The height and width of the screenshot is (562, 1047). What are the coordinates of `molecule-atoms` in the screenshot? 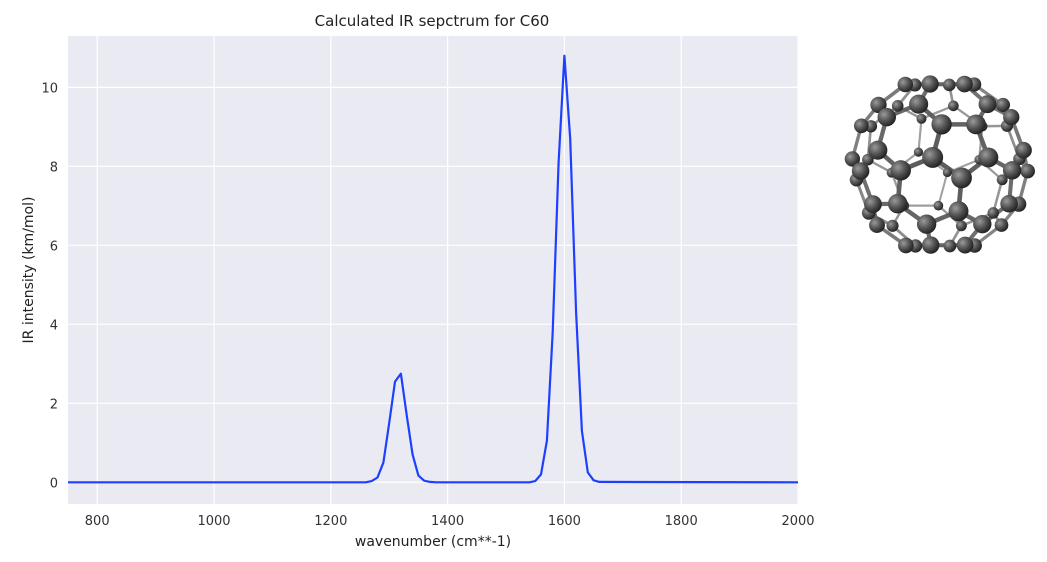 It's located at (939, 164).